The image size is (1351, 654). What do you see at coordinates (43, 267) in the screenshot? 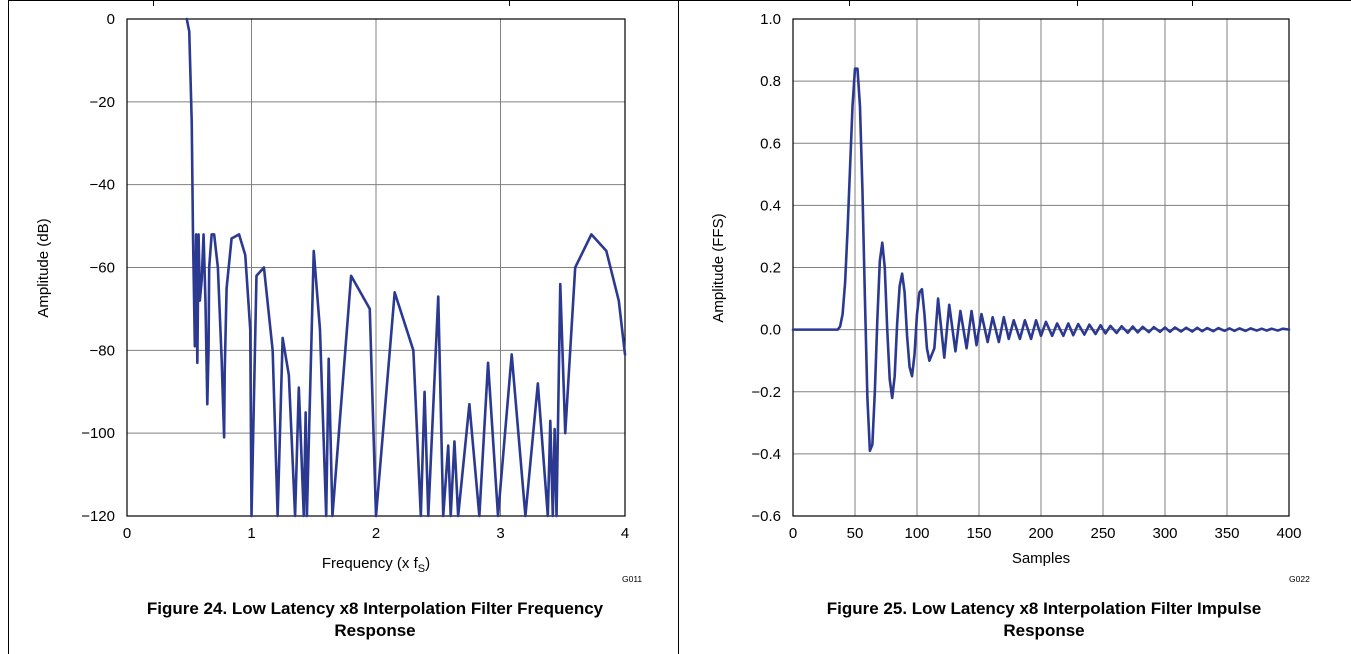
I see `y-axis-label: Amplitude (dB)` at bounding box center [43, 267].